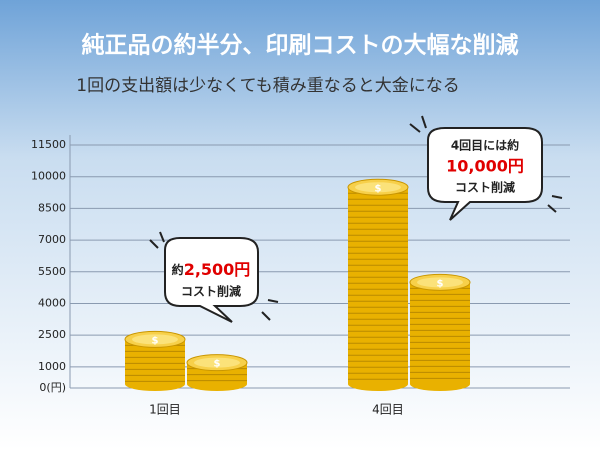 The image size is (600, 450). I want to click on y-tick-label: 7000, so click(52, 239).